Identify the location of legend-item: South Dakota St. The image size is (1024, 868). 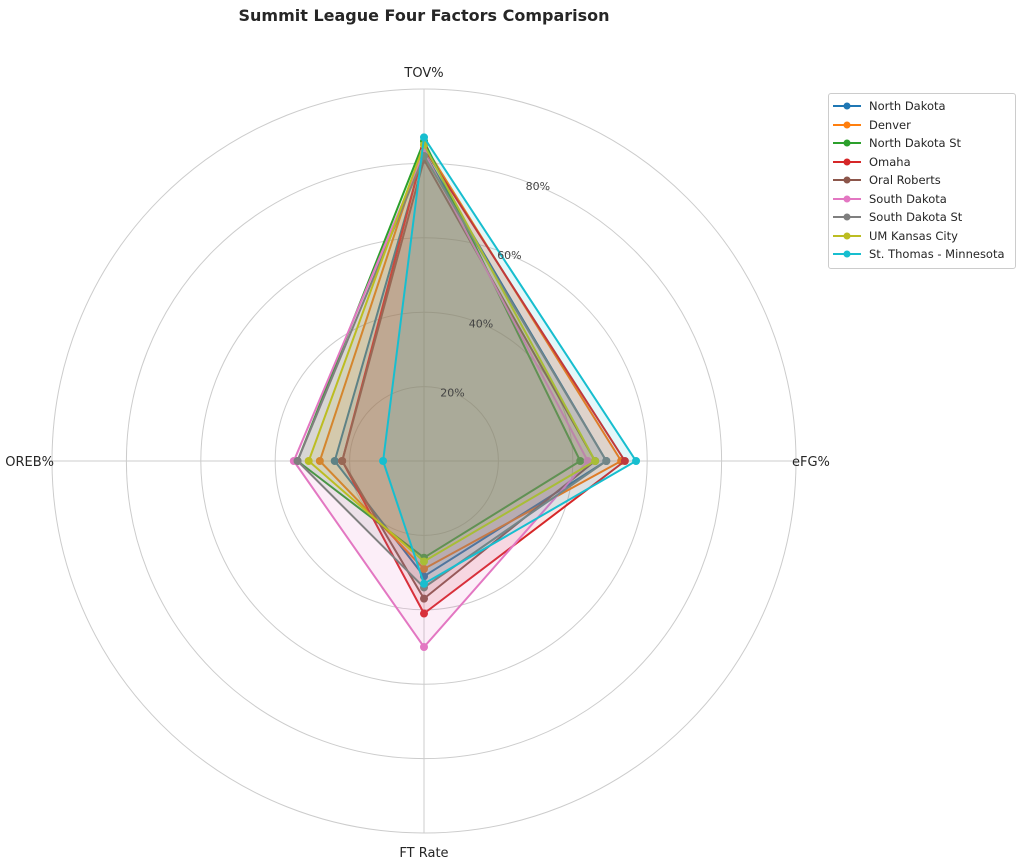
(922, 217).